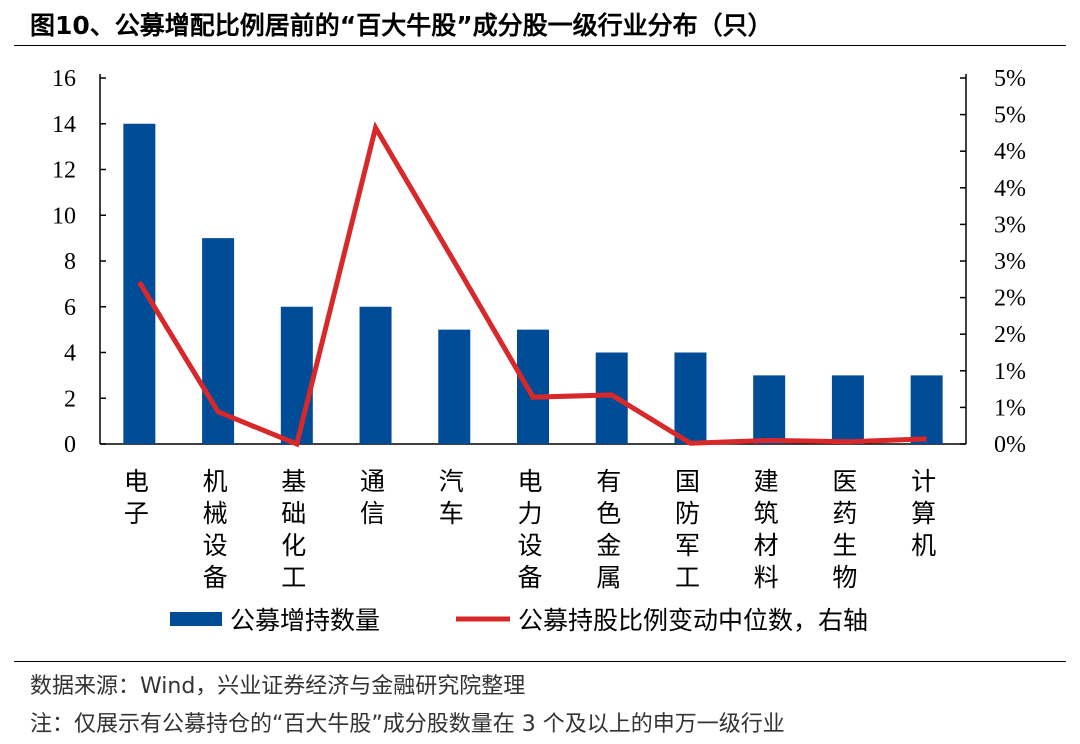  What do you see at coordinates (608, 529) in the screenshot?
I see `category-label-6: 有色金属` at bounding box center [608, 529].